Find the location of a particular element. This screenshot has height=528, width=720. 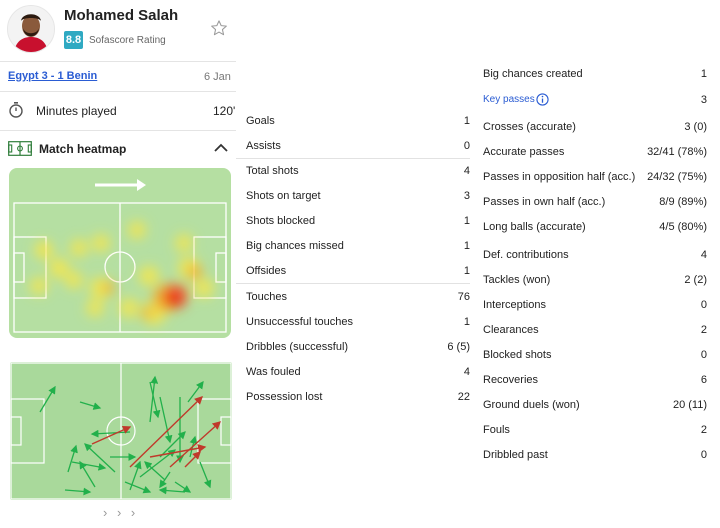

stat-row-assists: Assists 0 is located at coordinates (358, 146).